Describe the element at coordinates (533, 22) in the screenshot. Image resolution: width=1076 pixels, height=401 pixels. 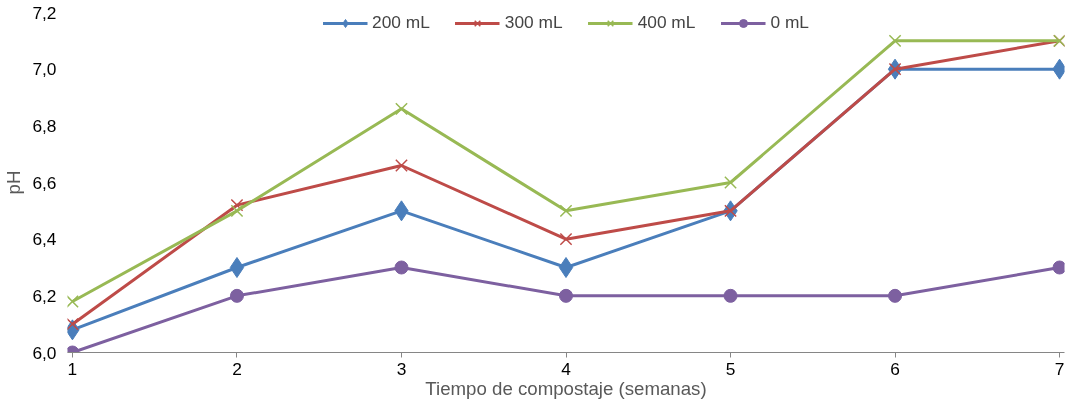
I see `legend-label: 300 mL` at that location.